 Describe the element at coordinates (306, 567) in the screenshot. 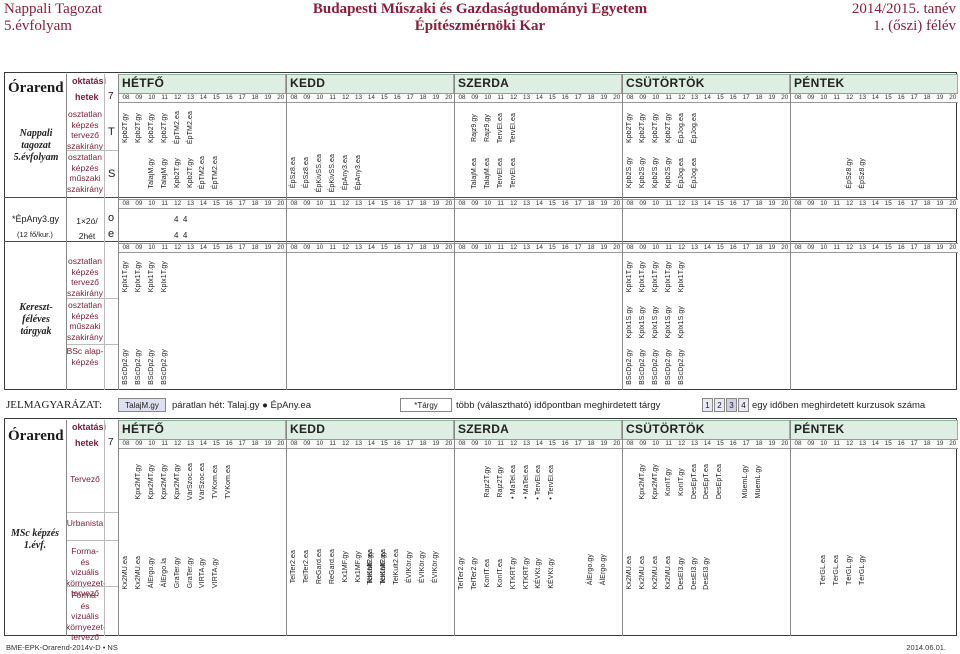

I see `tue3-course-cell: TelTer2.ea` at that location.